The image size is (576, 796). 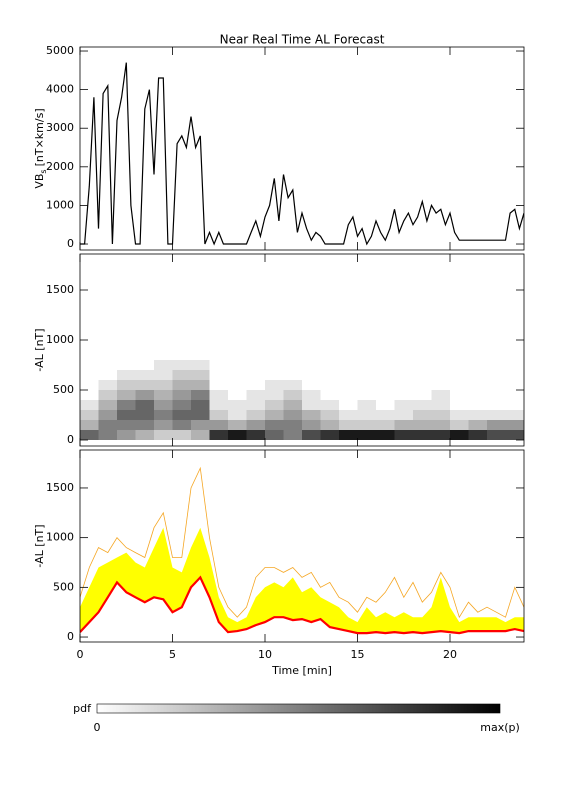 I want to click on x-tick-label: 10, so click(x=265, y=654).